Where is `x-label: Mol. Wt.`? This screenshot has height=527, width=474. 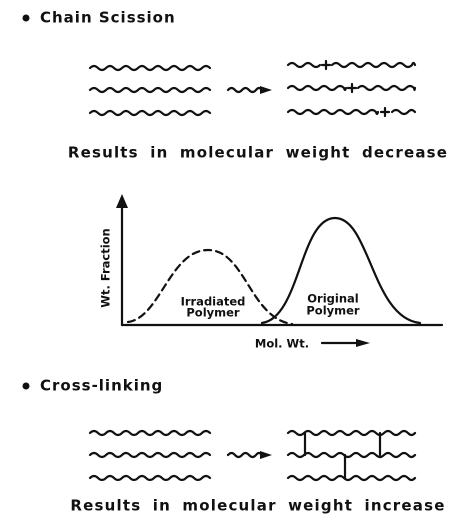 x-label: Mol. Wt. is located at coordinates (282, 344).